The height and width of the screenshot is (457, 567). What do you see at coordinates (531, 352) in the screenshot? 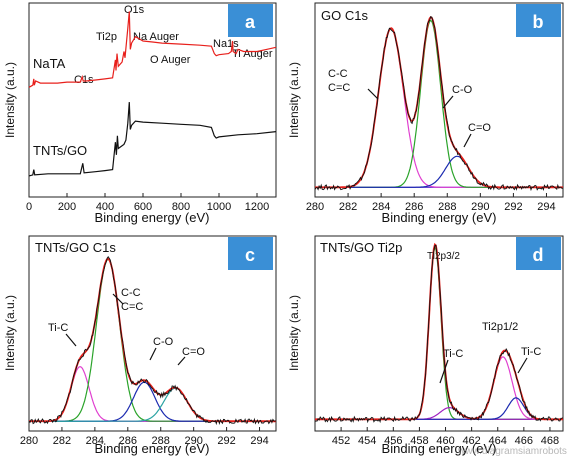
I see `label-d-tic-2: Ti-C` at bounding box center [531, 352].